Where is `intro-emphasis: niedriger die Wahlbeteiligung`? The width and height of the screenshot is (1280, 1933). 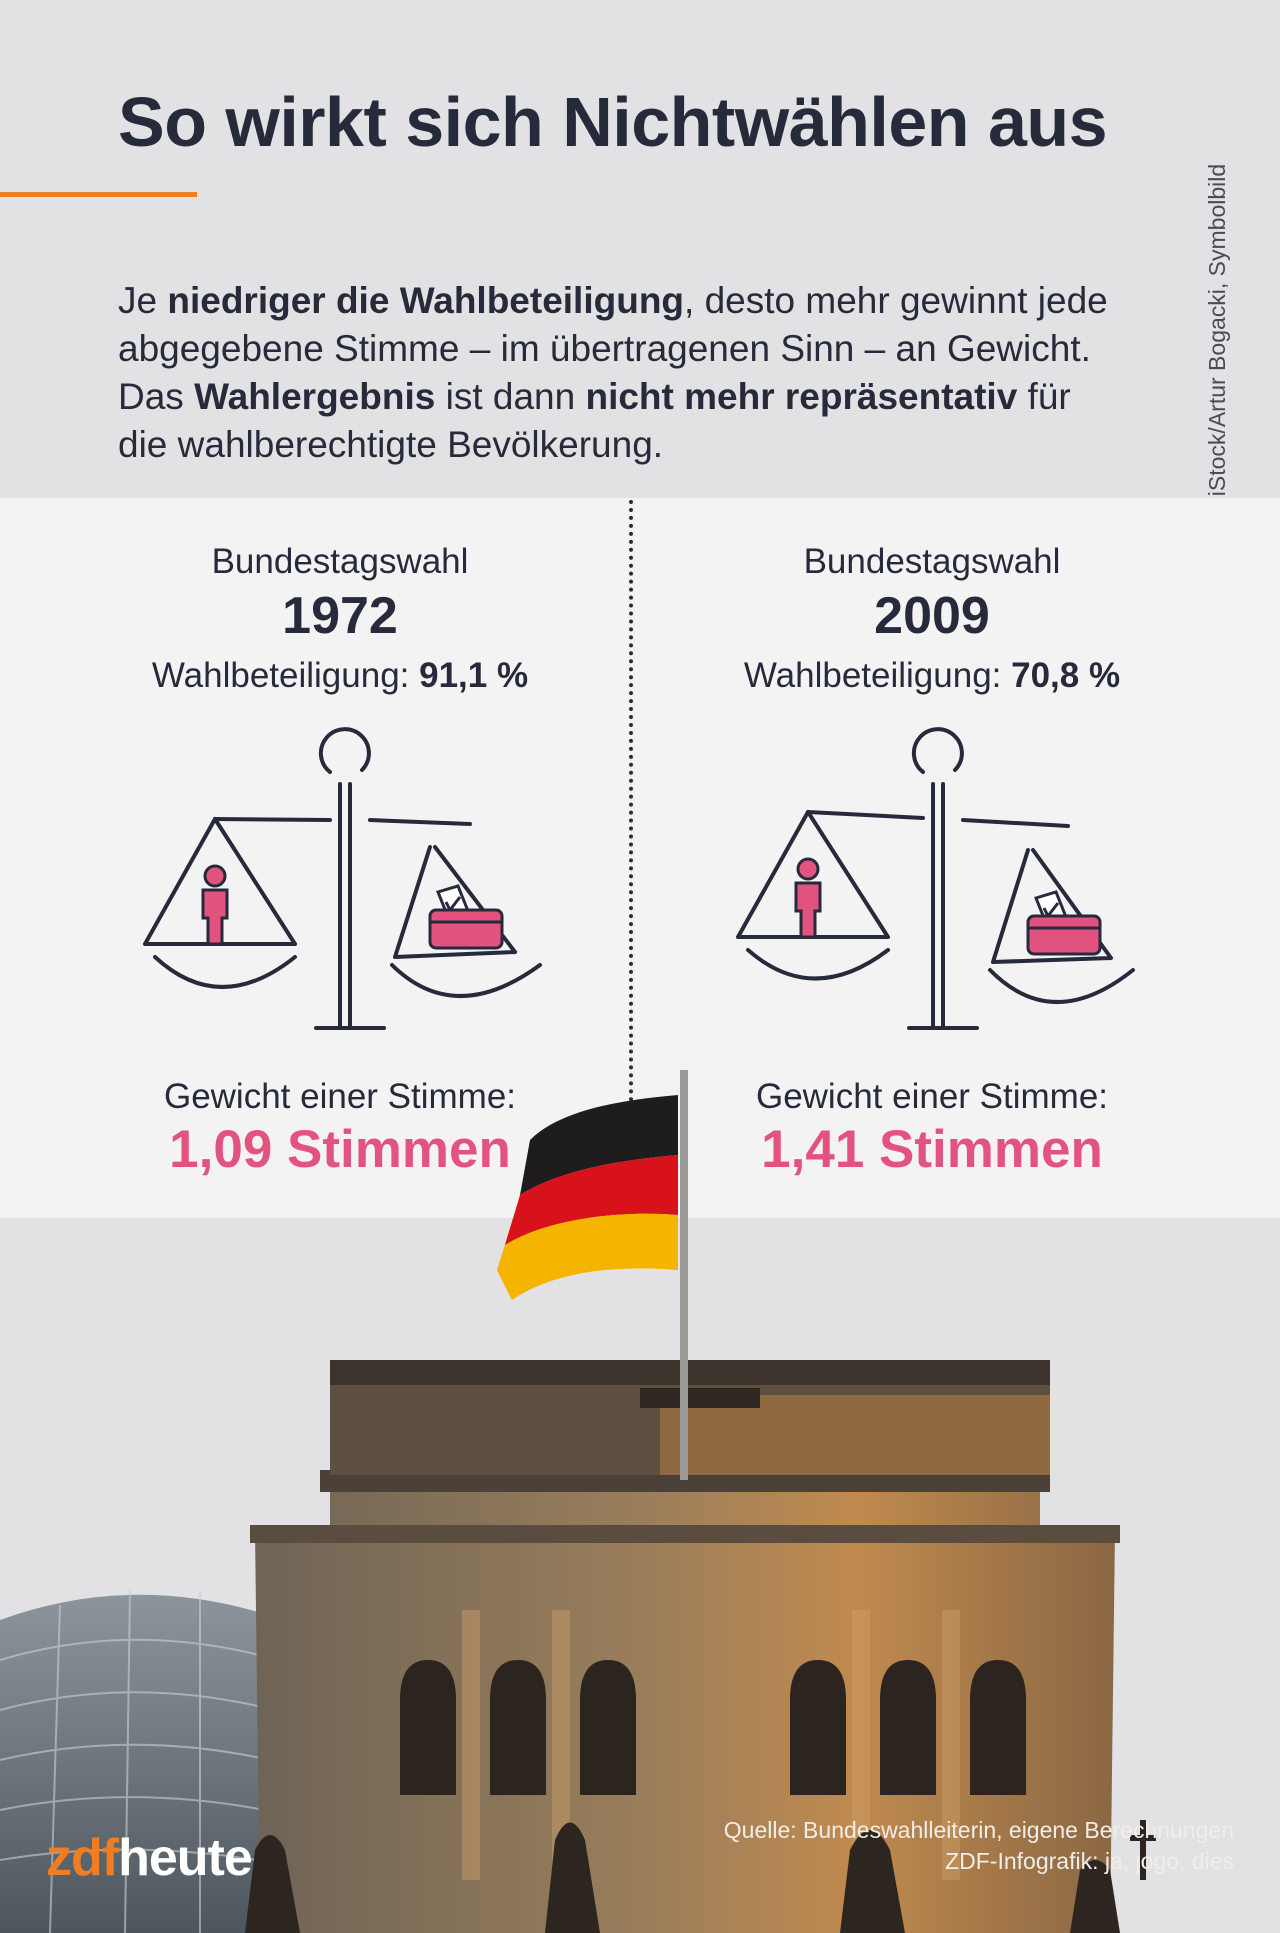
intro-emphasis: niedriger die Wahlbeteiligung is located at coordinates (426, 300).